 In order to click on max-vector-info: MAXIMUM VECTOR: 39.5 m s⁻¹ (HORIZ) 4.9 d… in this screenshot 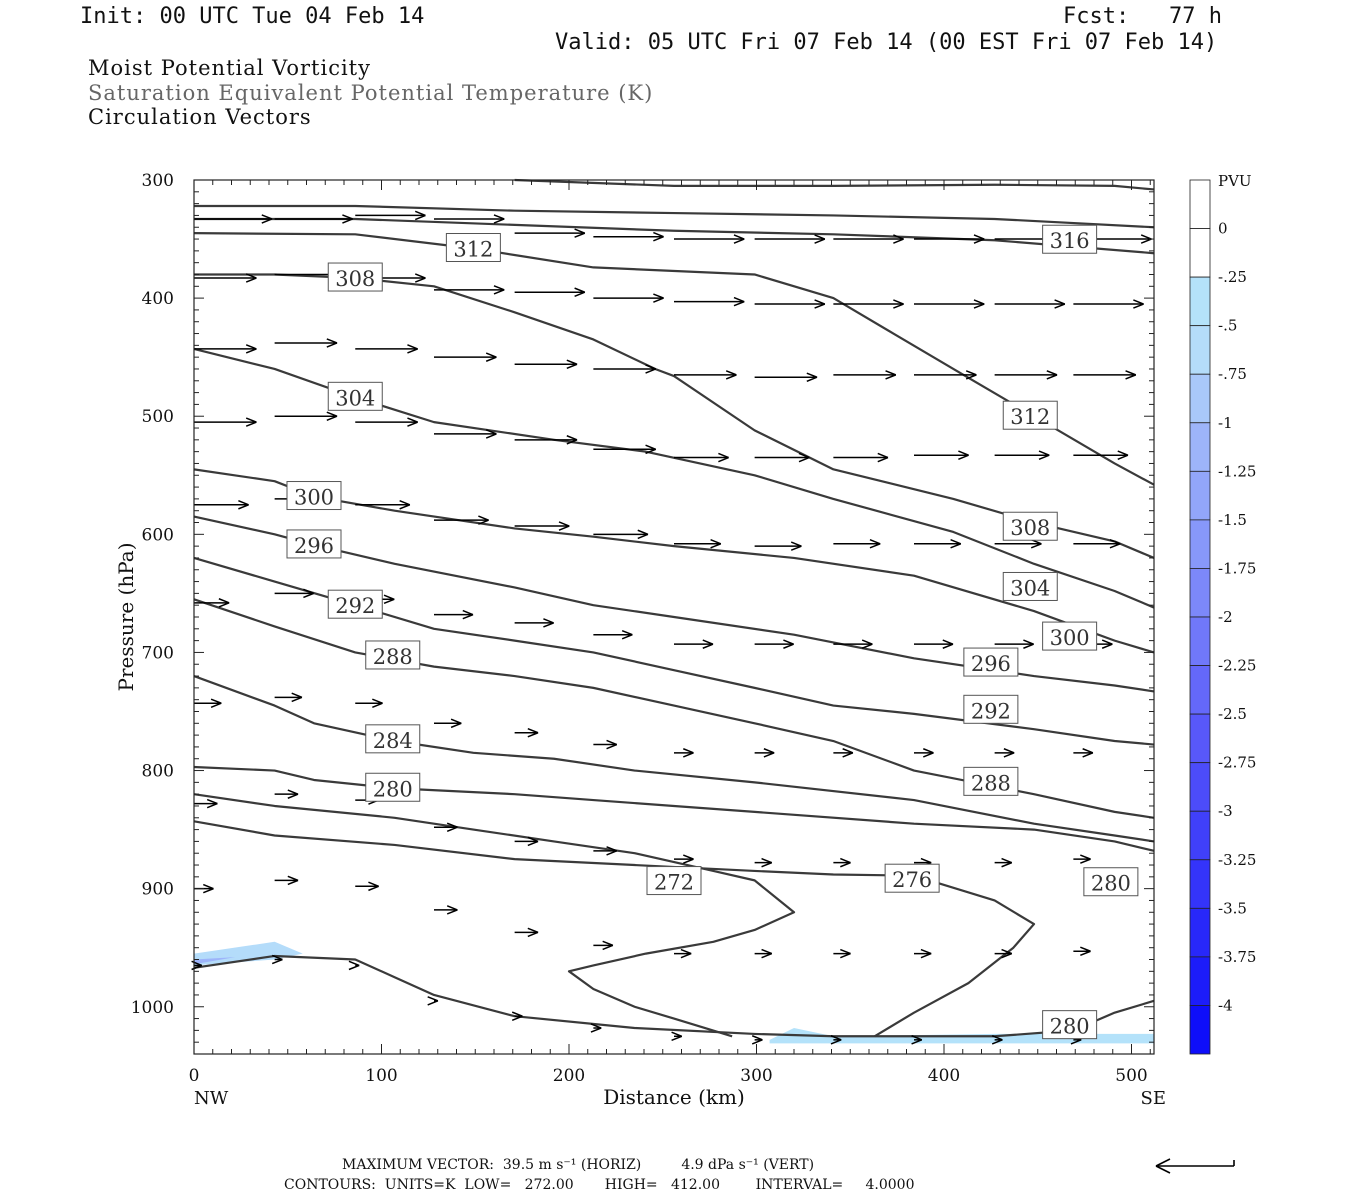, I will do `click(578, 1165)`.